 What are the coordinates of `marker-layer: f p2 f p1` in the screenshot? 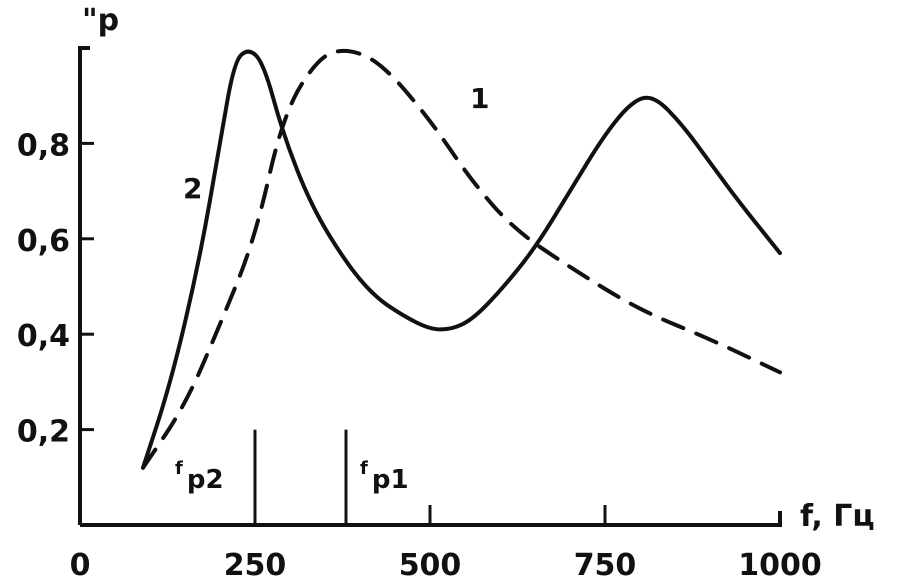 It's located at (292, 477).